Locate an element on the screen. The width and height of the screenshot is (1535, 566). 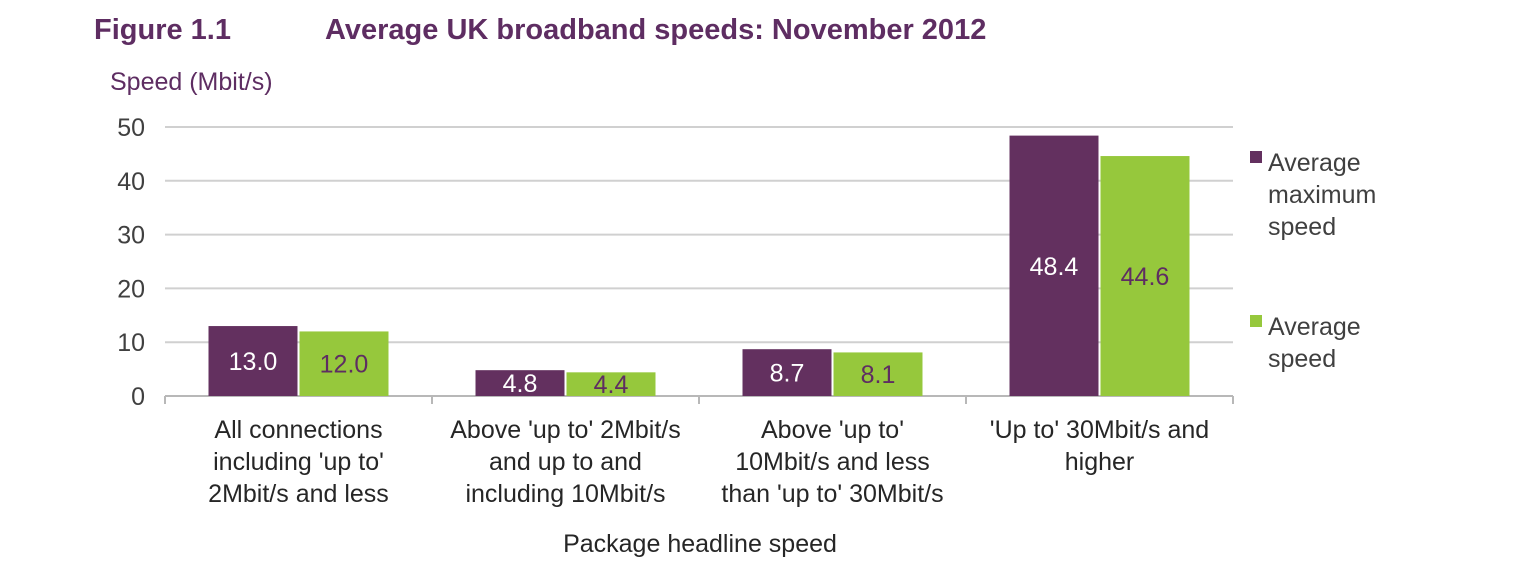
data-label: 13.0 is located at coordinates (253, 362).